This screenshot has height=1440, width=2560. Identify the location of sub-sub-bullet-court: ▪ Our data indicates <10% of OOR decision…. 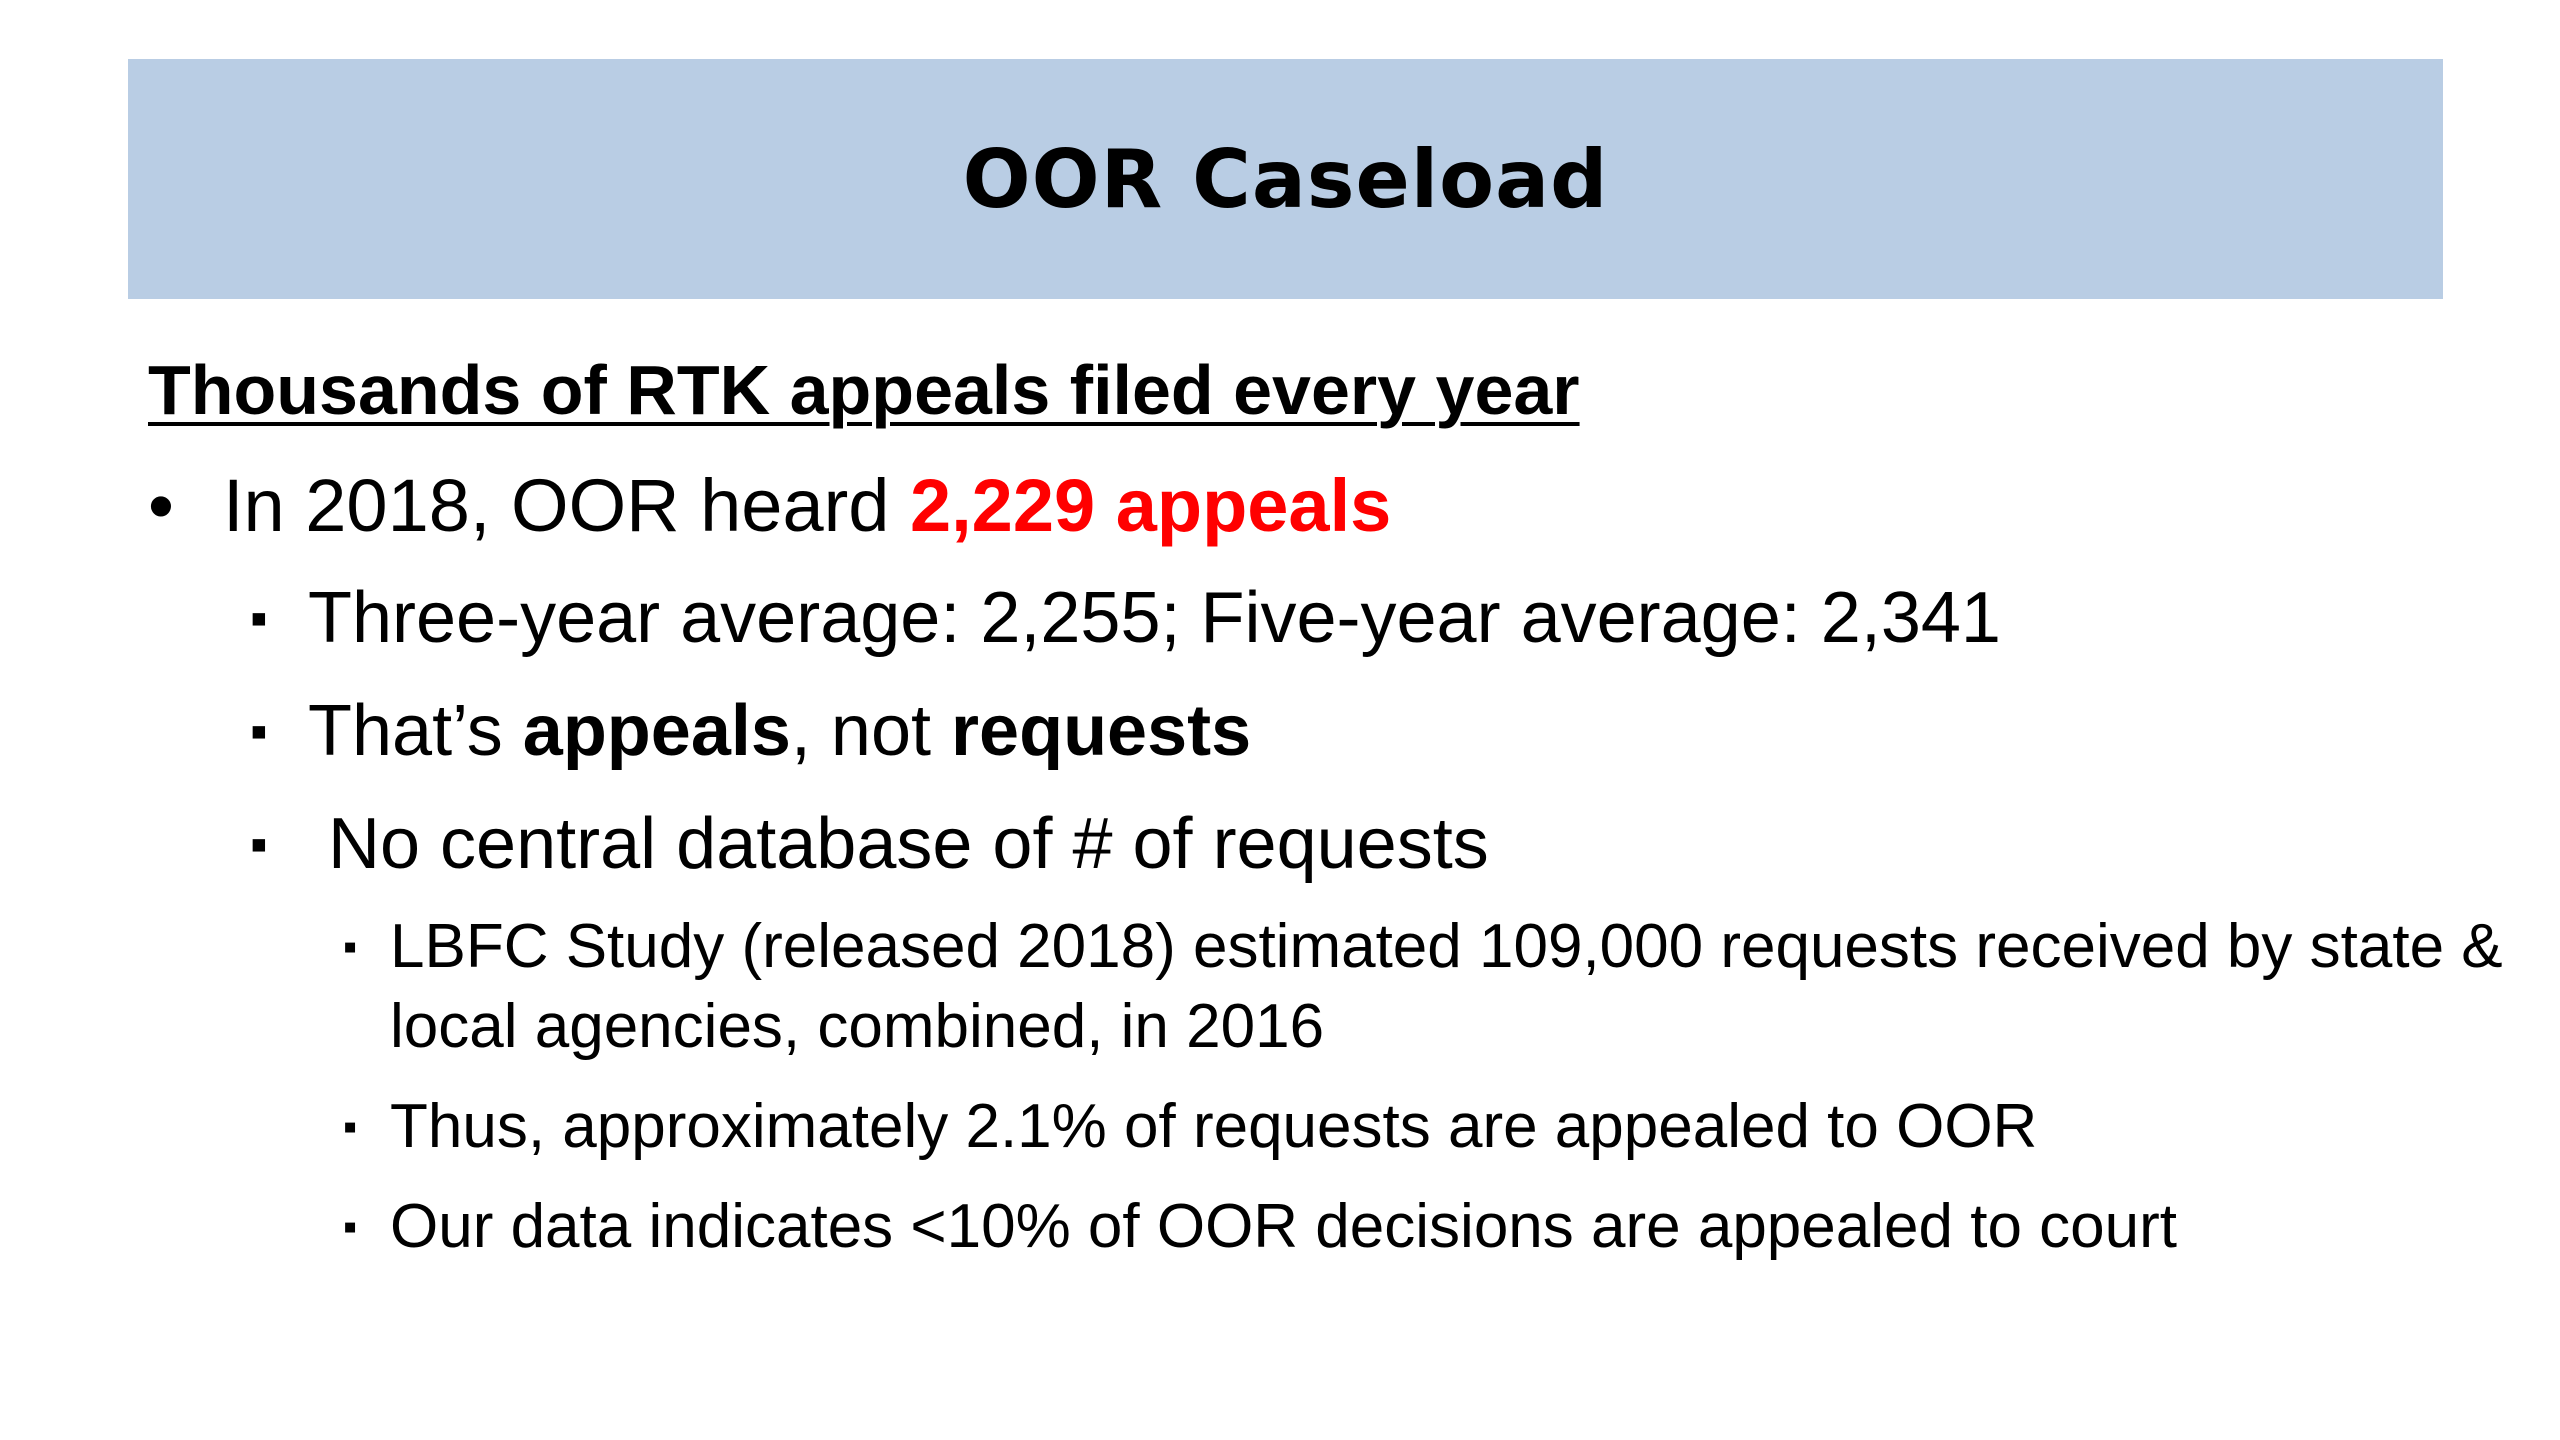
(1329, 1227).